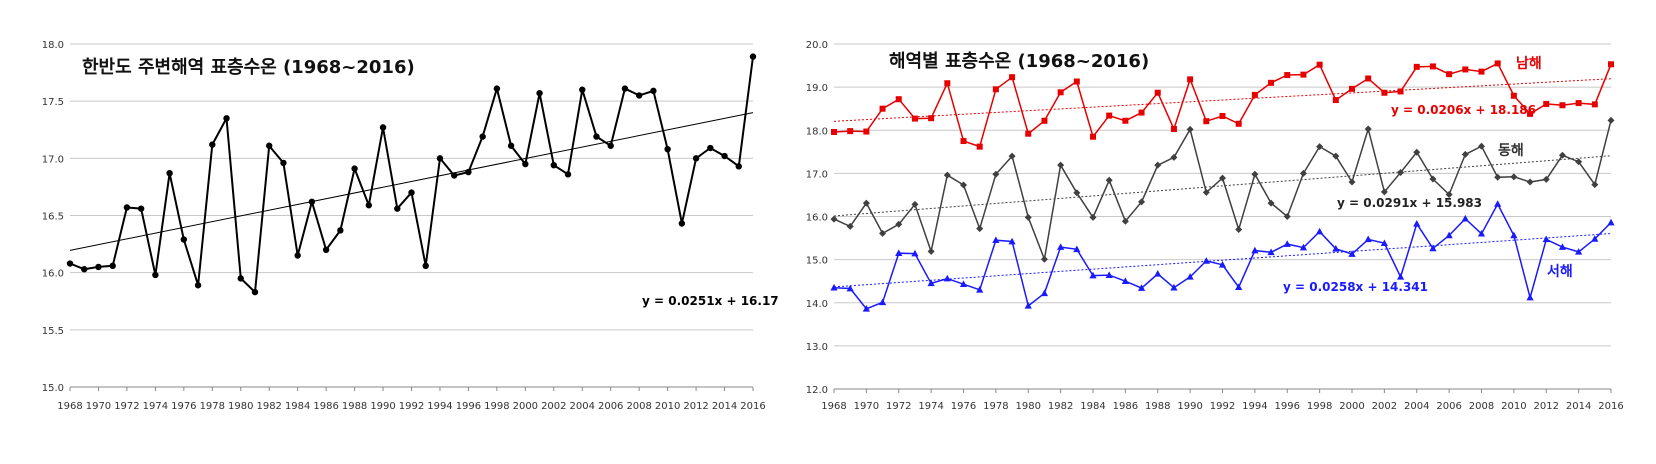 This screenshot has height=464, width=1656. I want to click on chart1-y-tick-label: 16.5, so click(53, 217).